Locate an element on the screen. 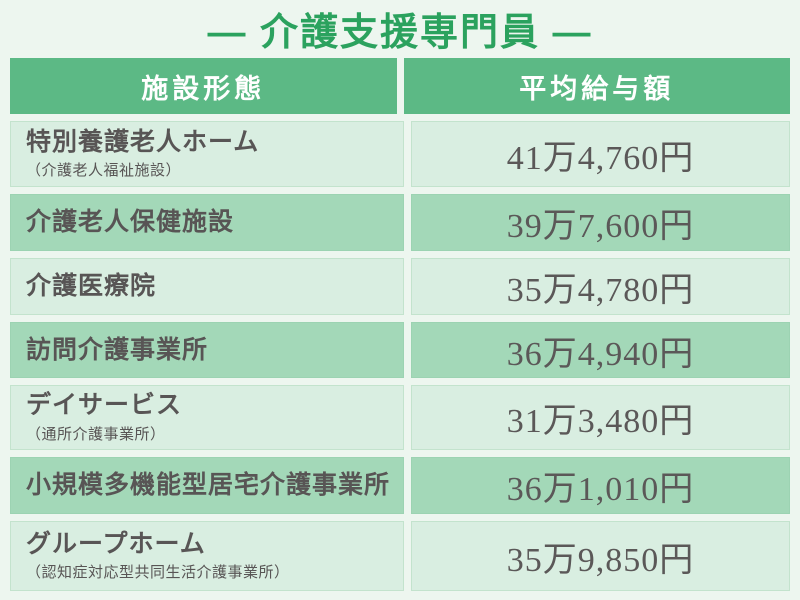 This screenshot has height=600, width=800. table-row: デイサービス （通所介護事業所） 31万3,480円 is located at coordinates (400, 417).